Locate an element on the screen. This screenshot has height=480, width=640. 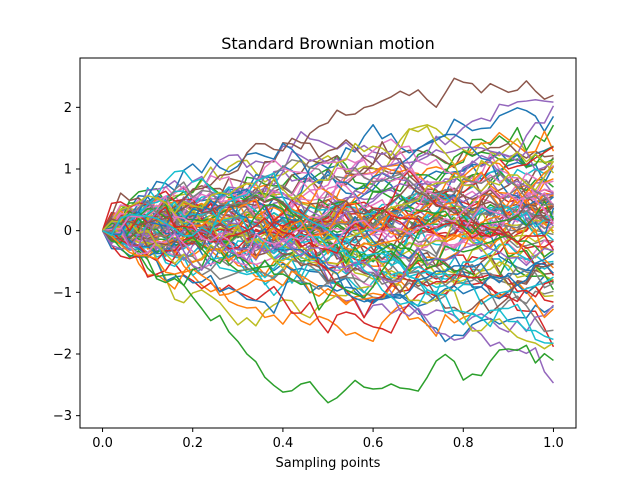
x-tick-label: 0.2 is located at coordinates (192, 443).